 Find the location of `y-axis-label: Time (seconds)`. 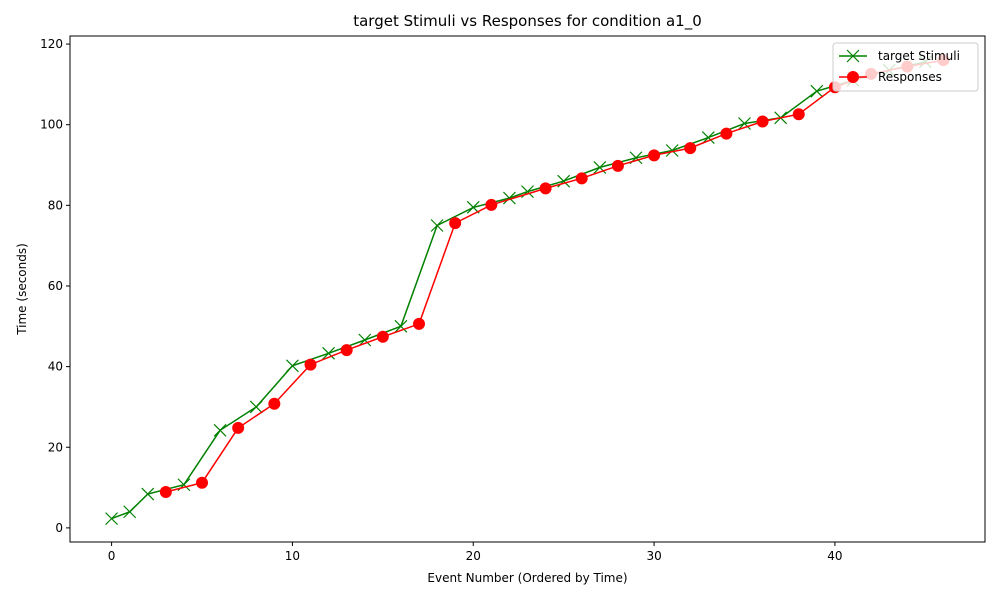

y-axis-label: Time (seconds) is located at coordinates (22, 289).